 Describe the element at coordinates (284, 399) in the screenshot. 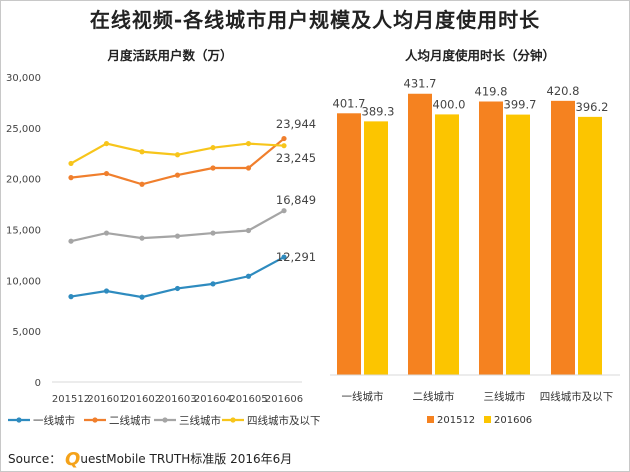

I see `line-x-tick-label: 201606` at that location.